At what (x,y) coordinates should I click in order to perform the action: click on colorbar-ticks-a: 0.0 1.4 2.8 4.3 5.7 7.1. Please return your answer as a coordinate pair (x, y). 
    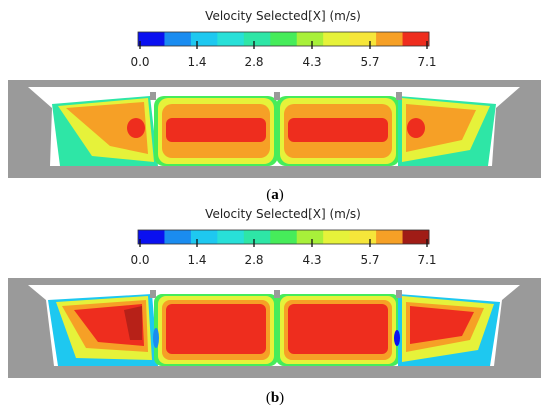
    Looking at the image, I should click on (283, 62).